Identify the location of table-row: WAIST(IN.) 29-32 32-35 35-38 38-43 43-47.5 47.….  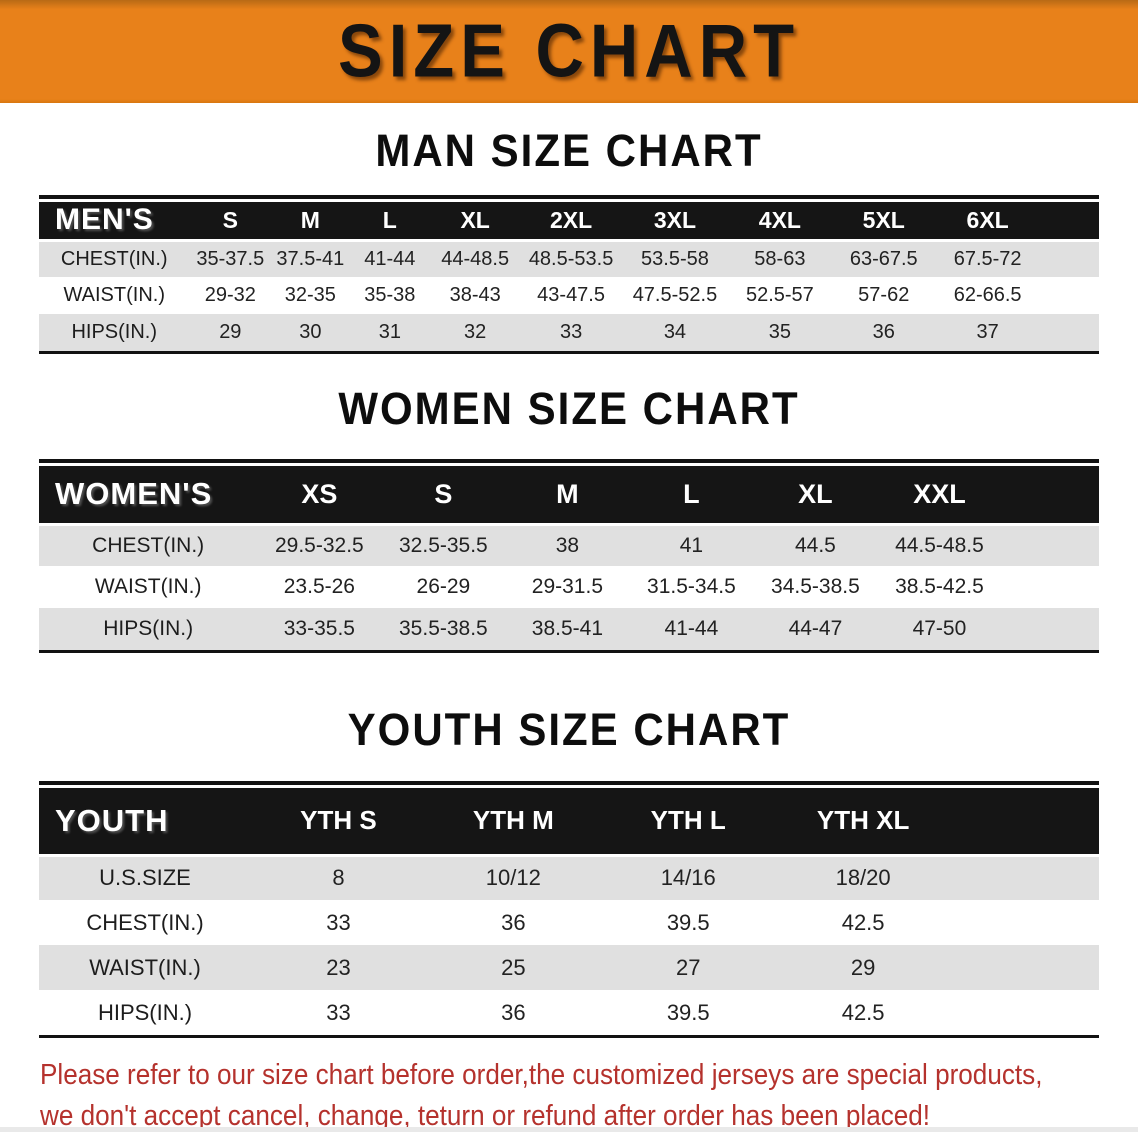
(569, 295).